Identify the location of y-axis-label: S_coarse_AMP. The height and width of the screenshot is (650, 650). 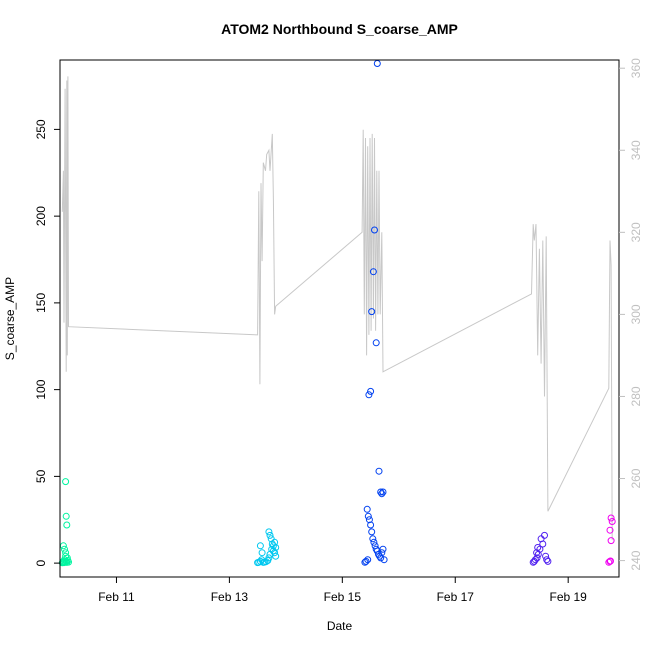
(10, 318).